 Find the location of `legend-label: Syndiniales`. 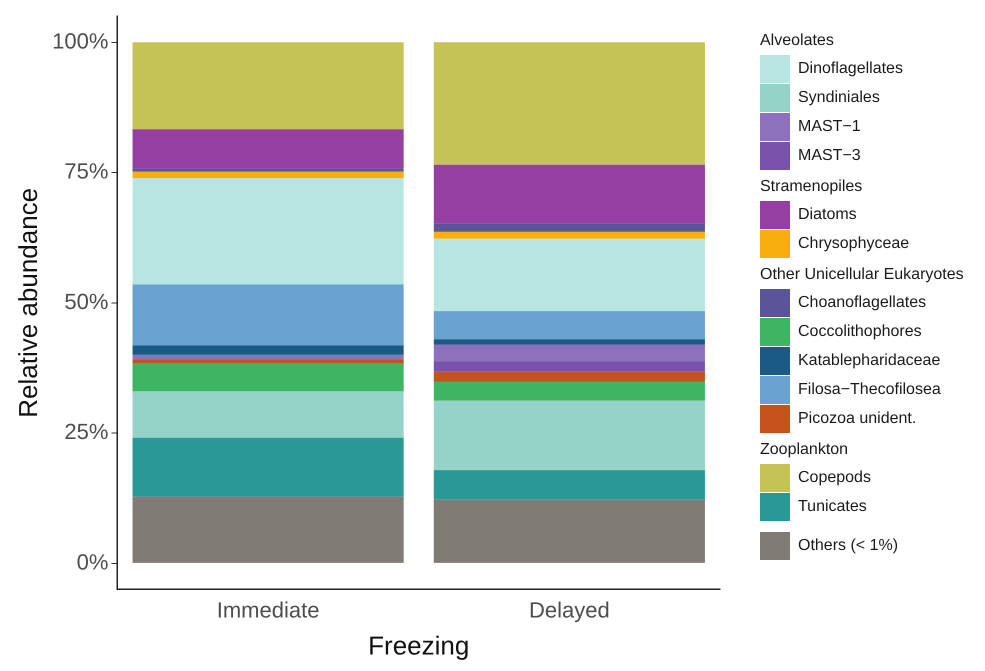

legend-label: Syndiniales is located at coordinates (839, 97).